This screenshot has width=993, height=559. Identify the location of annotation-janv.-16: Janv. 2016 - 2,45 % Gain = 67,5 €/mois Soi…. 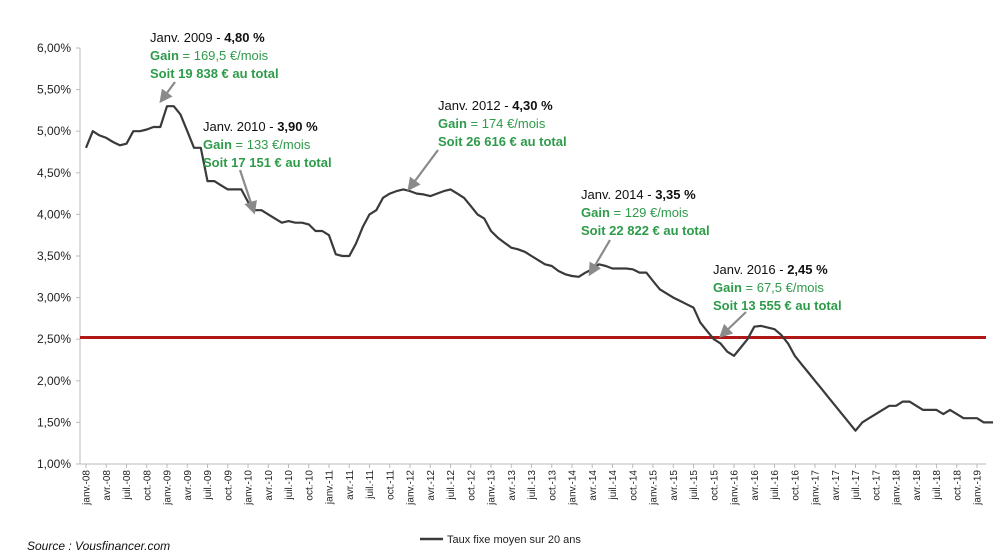
(777, 300).